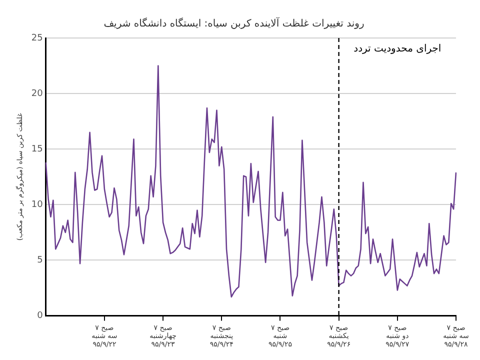 This screenshot has width=480, height=360. I want to click on y-tick-label: 5, so click(40, 261).